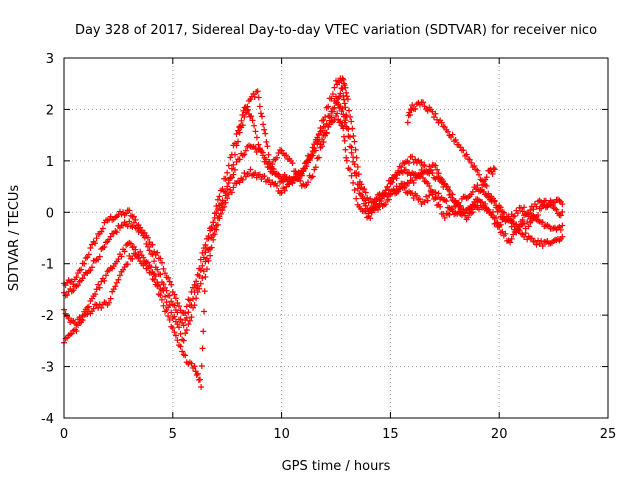 The width and height of the screenshot is (640, 480). Describe the element at coordinates (47, 316) in the screenshot. I see `y-tick-label: -2` at that location.